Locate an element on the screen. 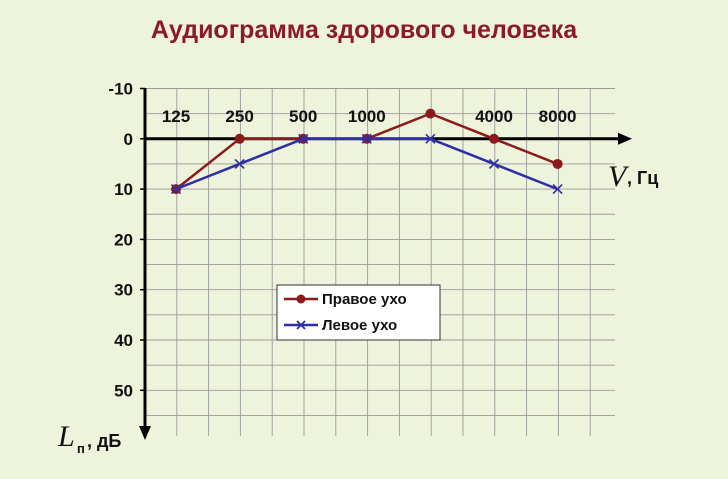 The image size is (728, 479). y-tick-label: 0 is located at coordinates (128, 139).